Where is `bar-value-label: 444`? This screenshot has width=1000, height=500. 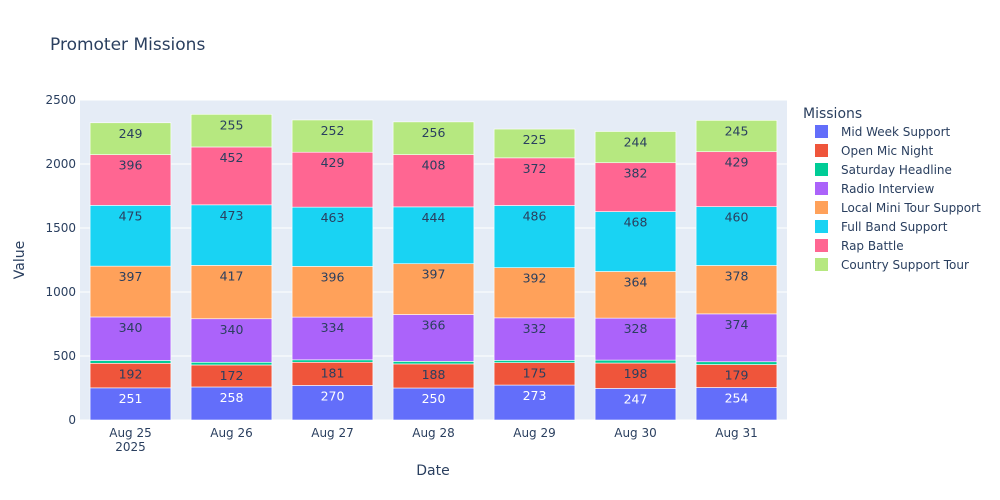 bar-value-label: 444 is located at coordinates (434, 217).